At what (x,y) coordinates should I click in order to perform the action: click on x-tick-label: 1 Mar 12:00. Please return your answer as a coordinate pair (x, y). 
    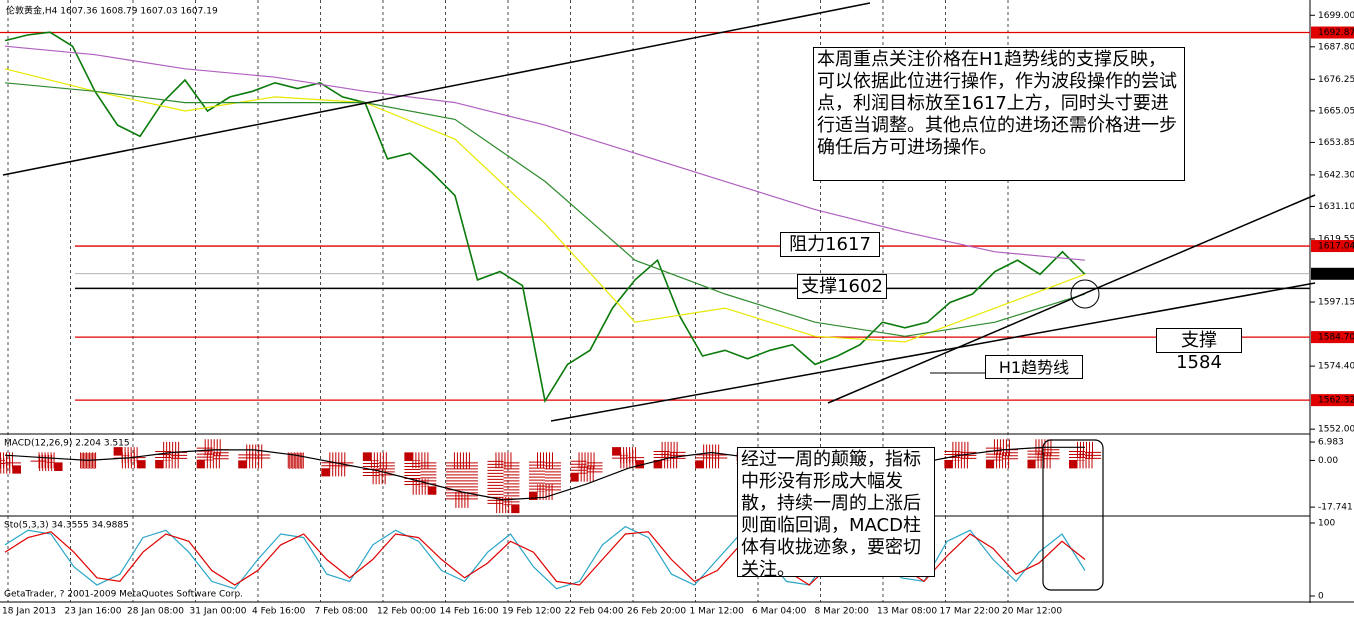
    Looking at the image, I should click on (717, 612).